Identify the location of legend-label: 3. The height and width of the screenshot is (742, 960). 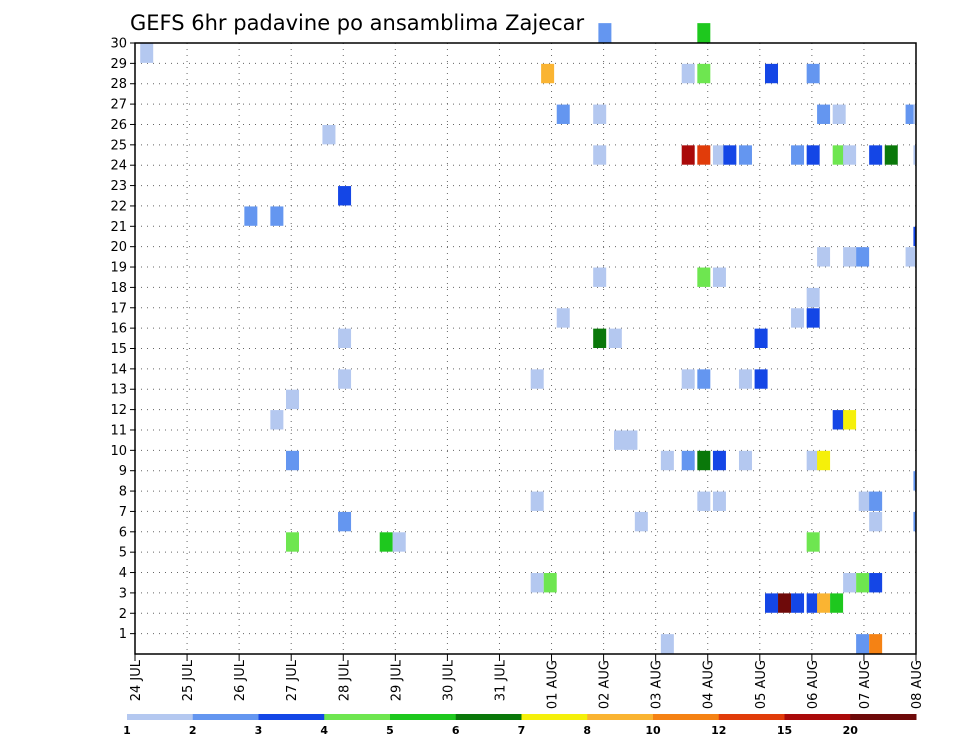
(259, 730).